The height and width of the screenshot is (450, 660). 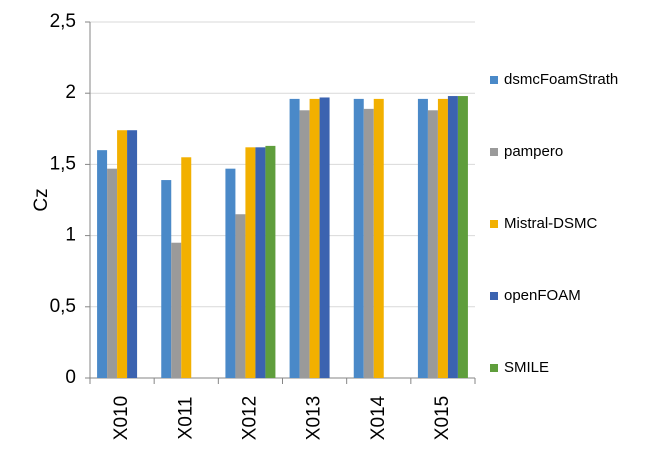 I want to click on x-tick-label: X013, so click(x=314, y=418).